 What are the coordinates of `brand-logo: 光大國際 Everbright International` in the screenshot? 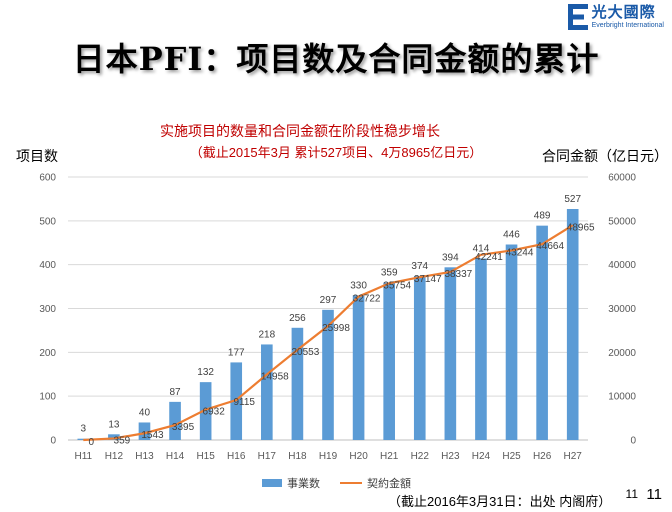 It's located at (615, 17).